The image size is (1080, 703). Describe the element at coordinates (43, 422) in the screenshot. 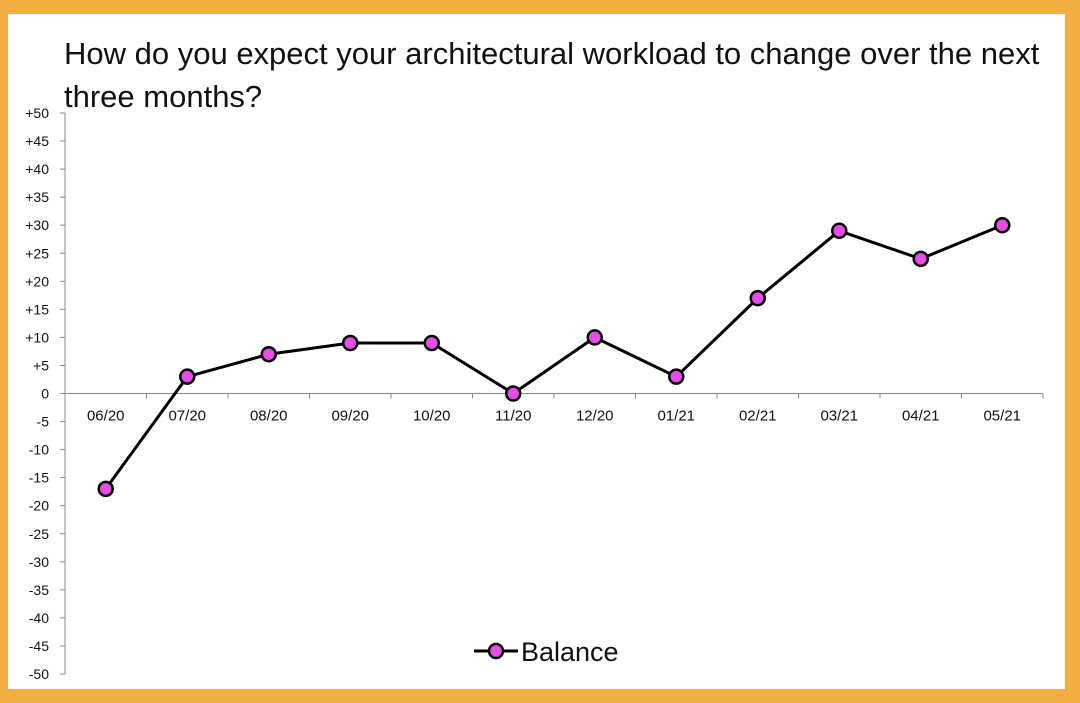

I see `y-tick-label: -5` at that location.